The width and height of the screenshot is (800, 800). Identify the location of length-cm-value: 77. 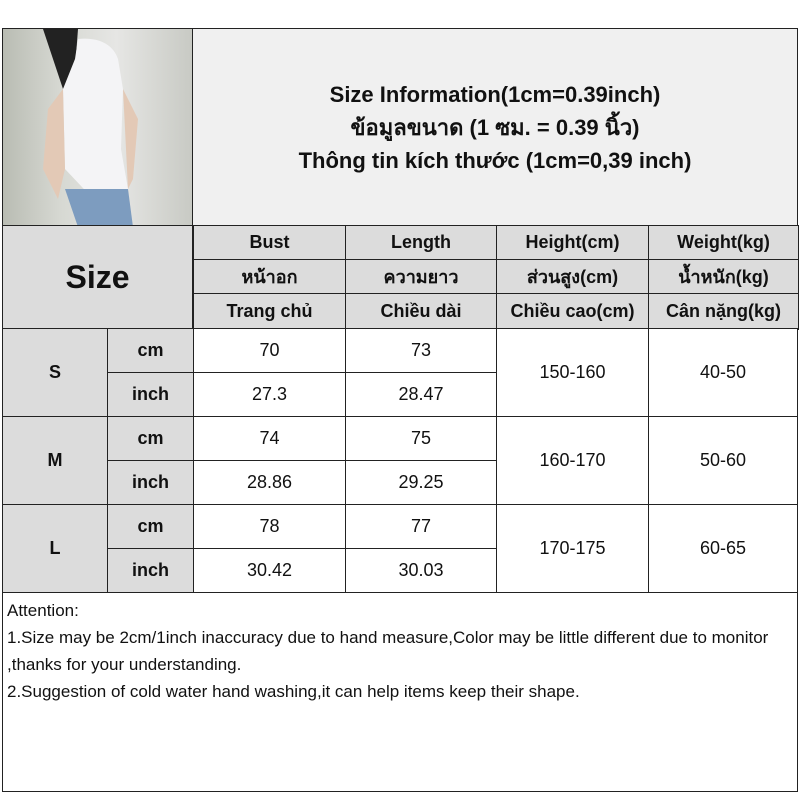
(421, 526).